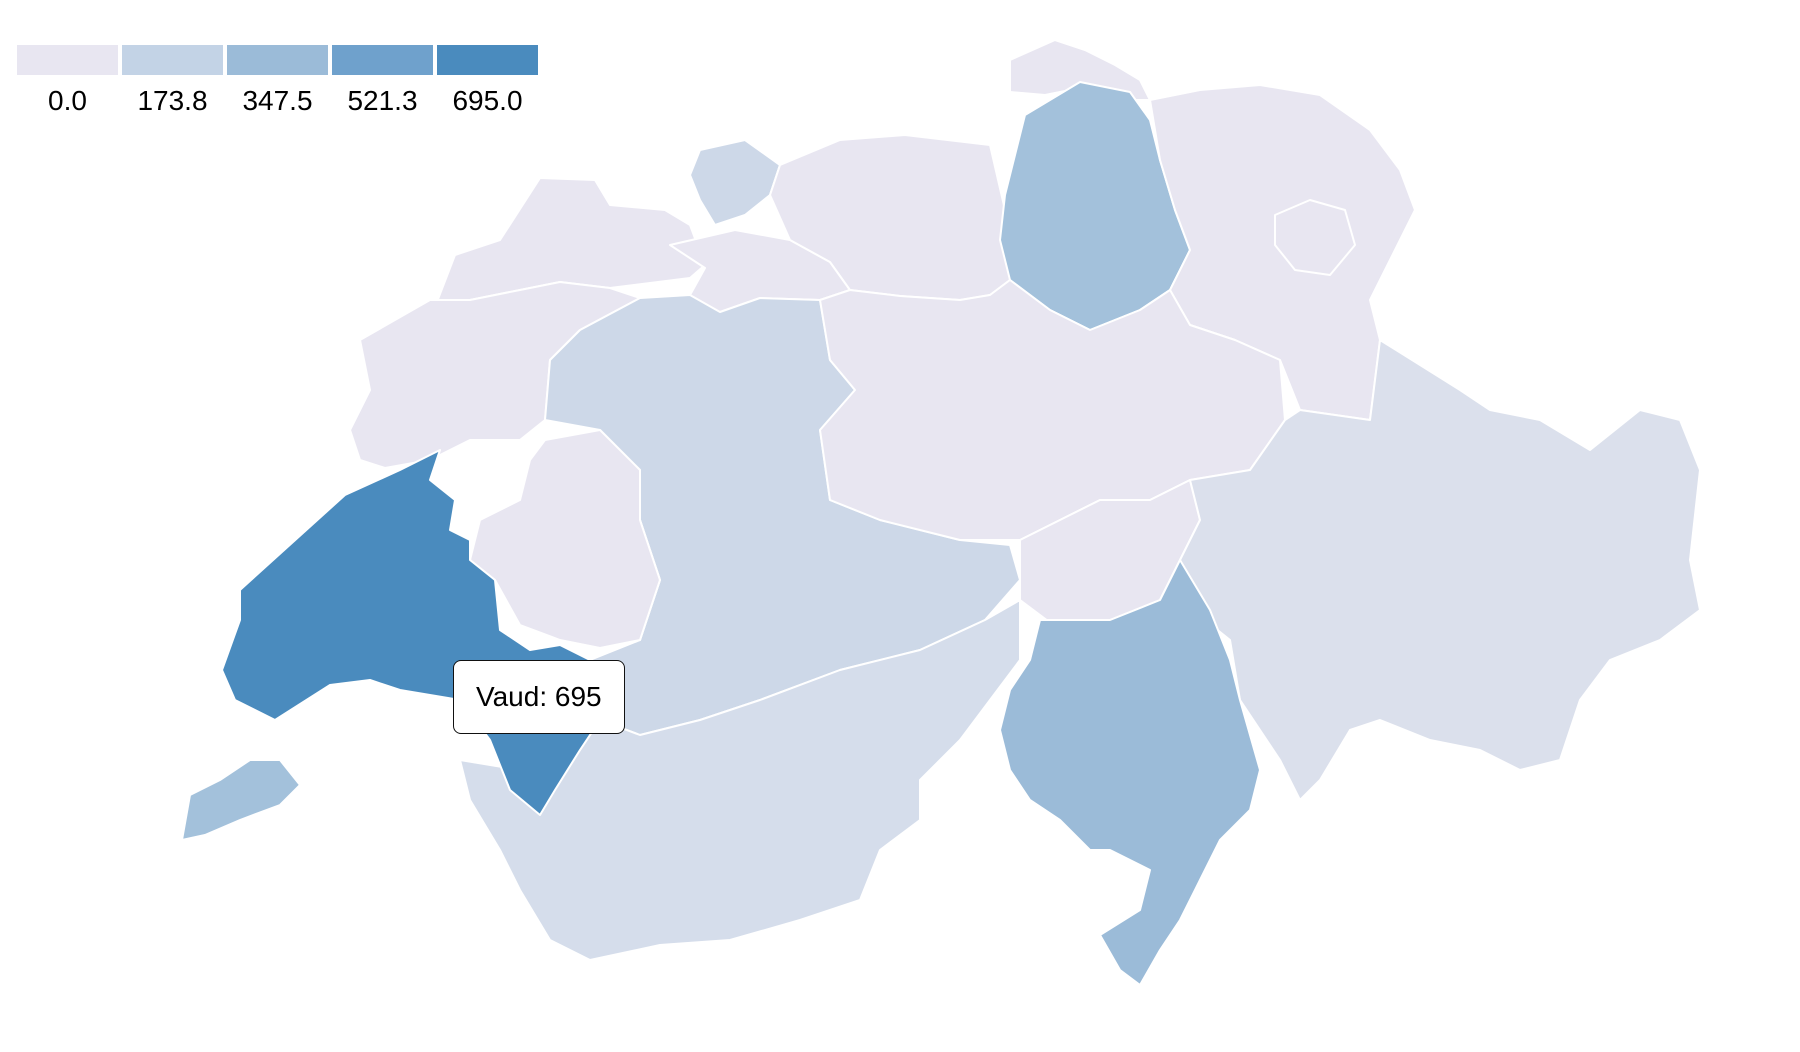 The image size is (1800, 1052). Describe the element at coordinates (1440, 570) in the screenshot. I see `region-graubunden` at that location.